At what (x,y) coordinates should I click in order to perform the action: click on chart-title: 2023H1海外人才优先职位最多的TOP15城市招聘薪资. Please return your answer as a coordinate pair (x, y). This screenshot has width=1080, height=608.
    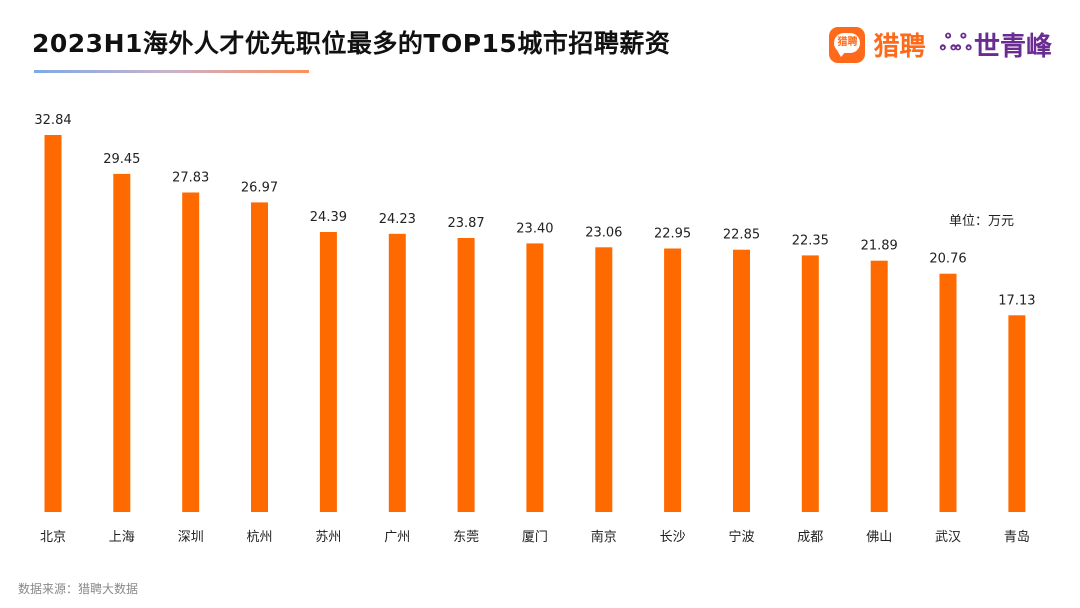
    Looking at the image, I should click on (351, 43).